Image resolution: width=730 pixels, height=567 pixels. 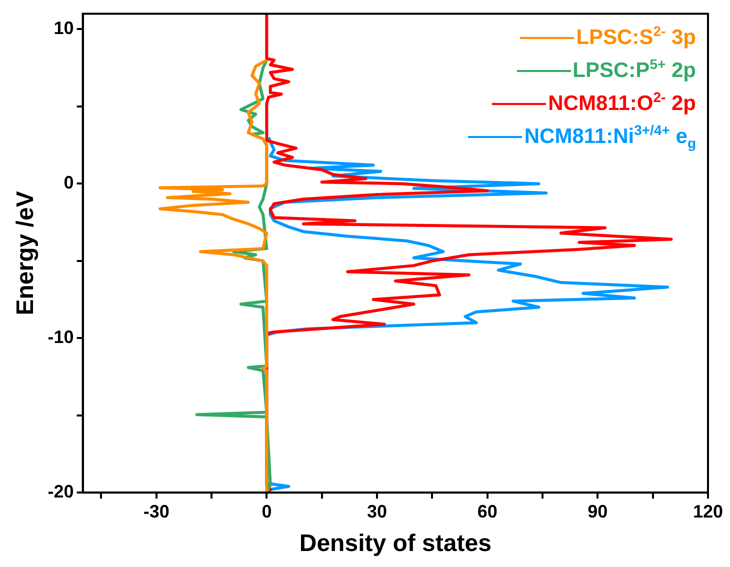 What do you see at coordinates (622, 102) in the screenshot?
I see `legend-label: NCM811:O$^{2-}$ 2p` at bounding box center [622, 102].